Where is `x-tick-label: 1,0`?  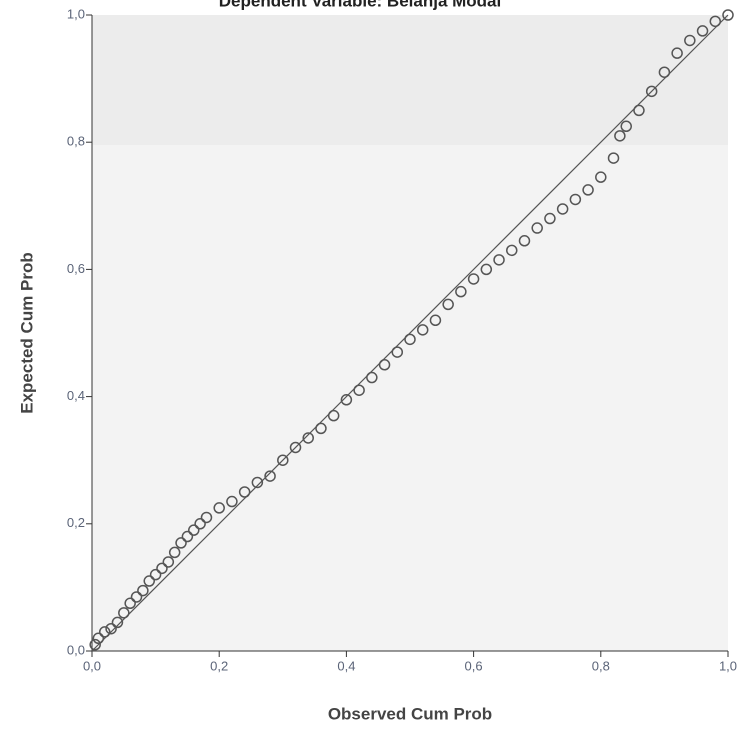
x-tick-label: 1,0 is located at coordinates (728, 665).